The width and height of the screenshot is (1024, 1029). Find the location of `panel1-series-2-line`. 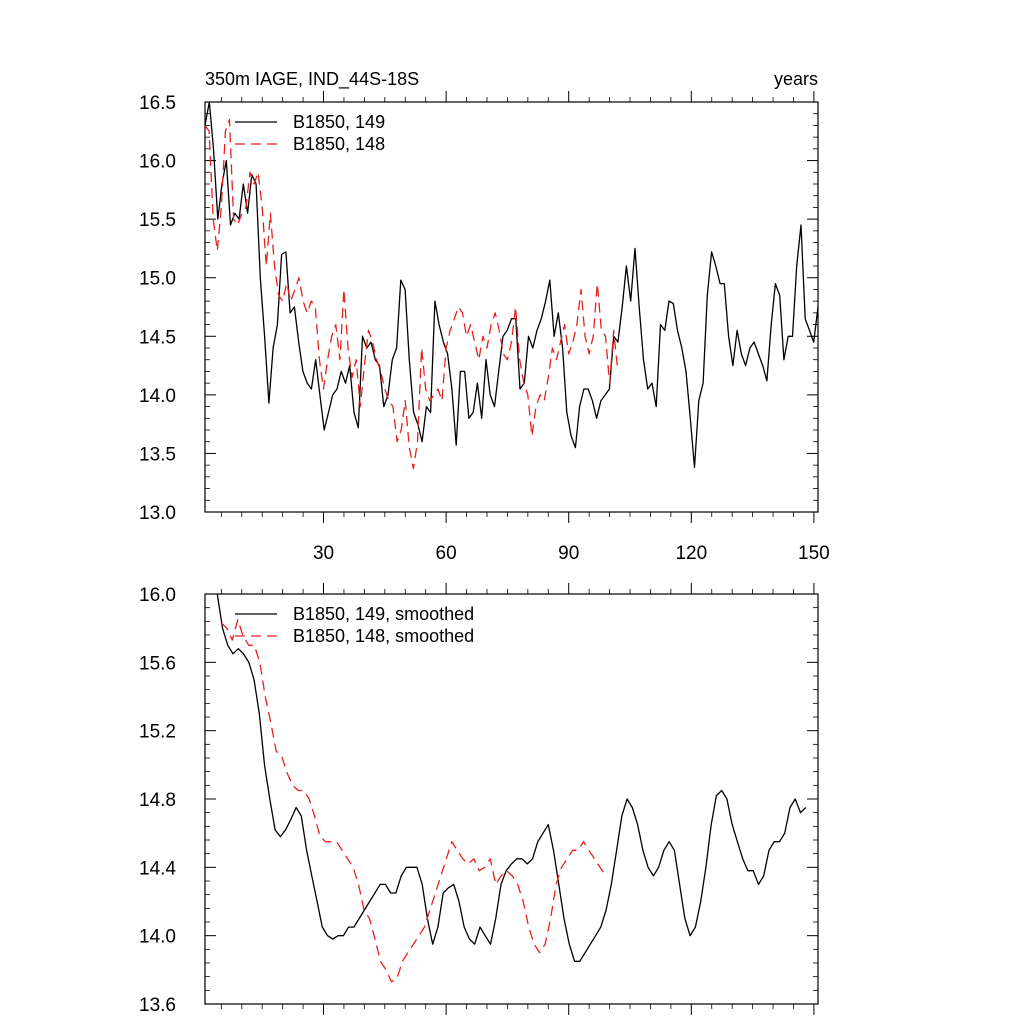

panel1-series-2-line is located at coordinates (412, 294).